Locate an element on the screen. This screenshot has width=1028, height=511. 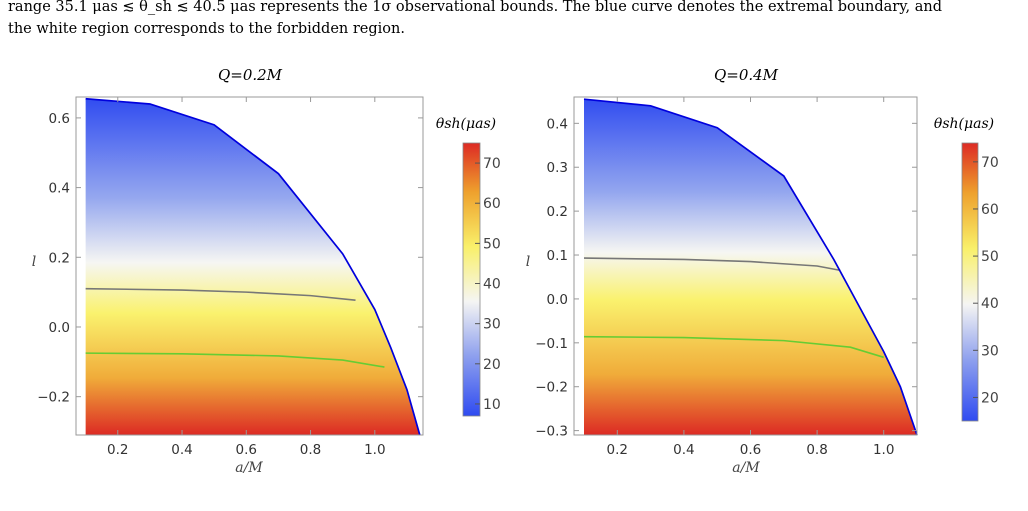
colorbar-tick-label: 10 is located at coordinates (492, 405).